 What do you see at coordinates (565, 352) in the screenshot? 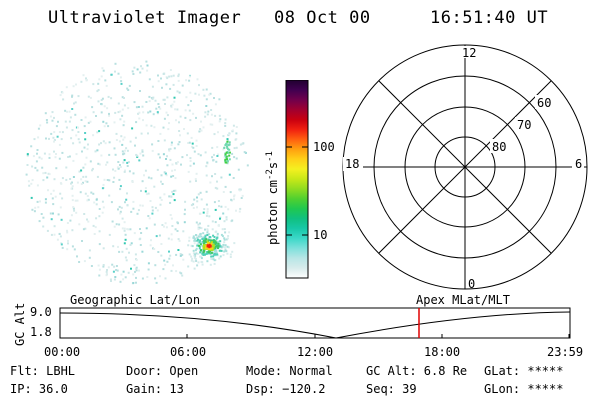
I see `x-tick-2359: 23:59` at bounding box center [565, 352].